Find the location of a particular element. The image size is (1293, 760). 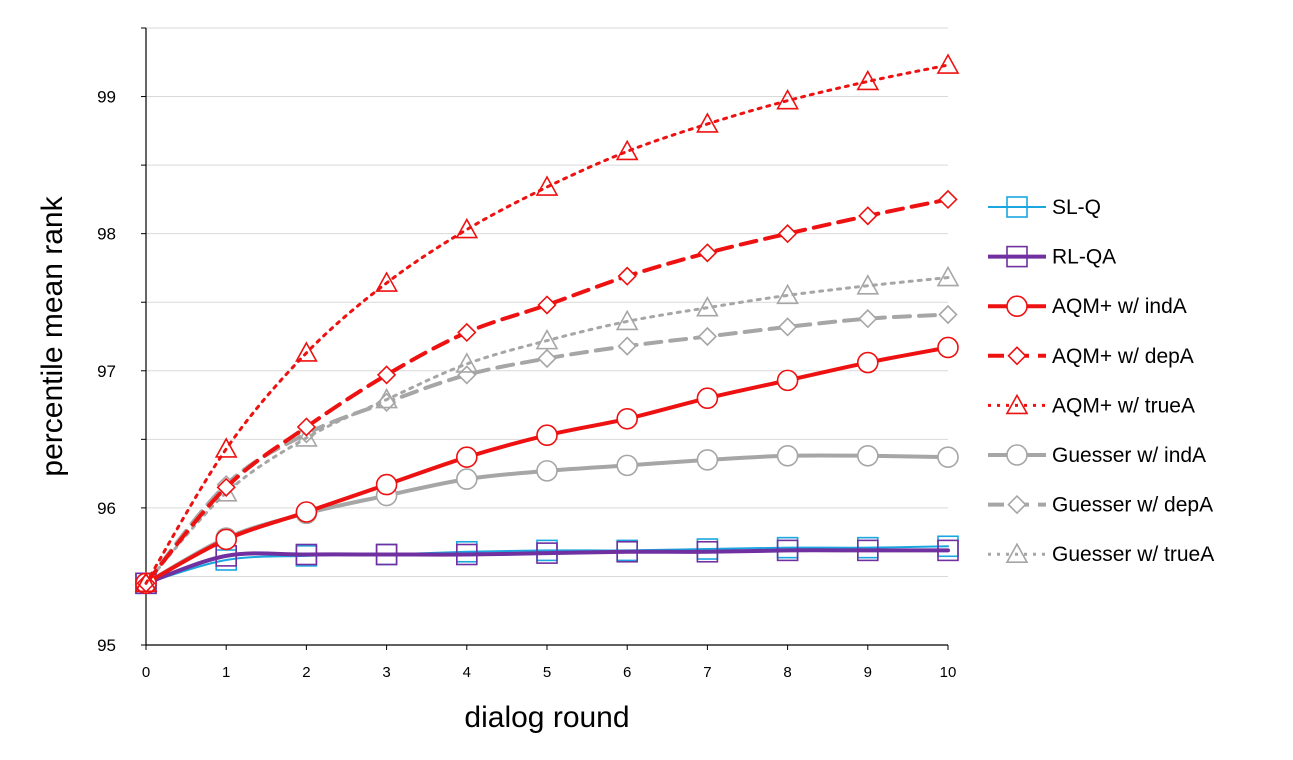

legend-label: Guesser w/ indA is located at coordinates (1129, 455).